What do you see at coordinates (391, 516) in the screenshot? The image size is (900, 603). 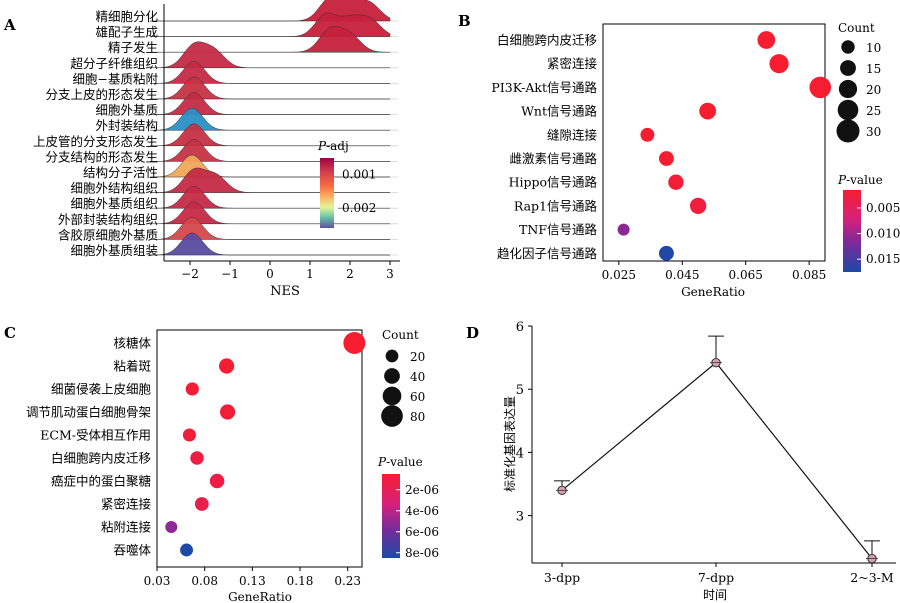 I see `c-colorbar` at bounding box center [391, 516].